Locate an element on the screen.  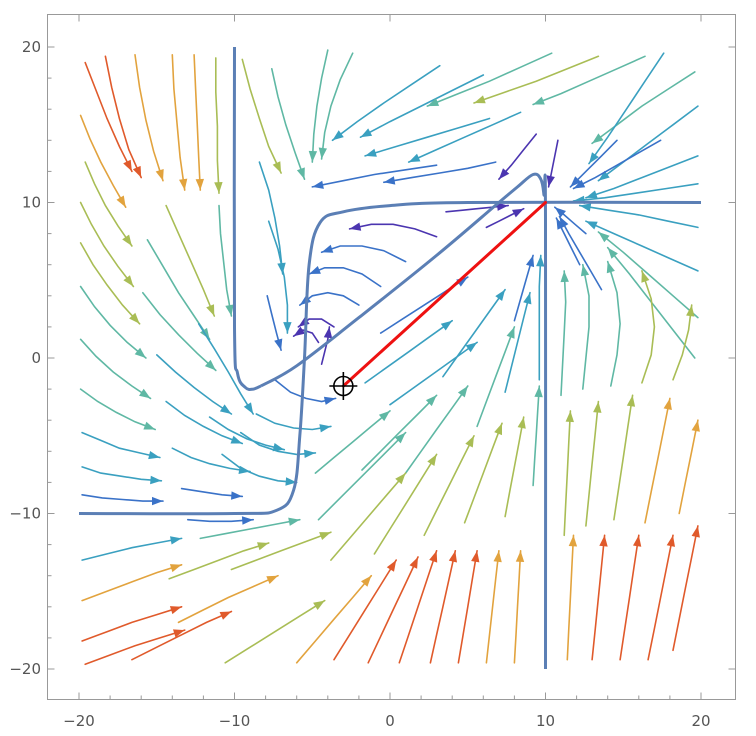
x-tick-label: 10 is located at coordinates (545, 721).